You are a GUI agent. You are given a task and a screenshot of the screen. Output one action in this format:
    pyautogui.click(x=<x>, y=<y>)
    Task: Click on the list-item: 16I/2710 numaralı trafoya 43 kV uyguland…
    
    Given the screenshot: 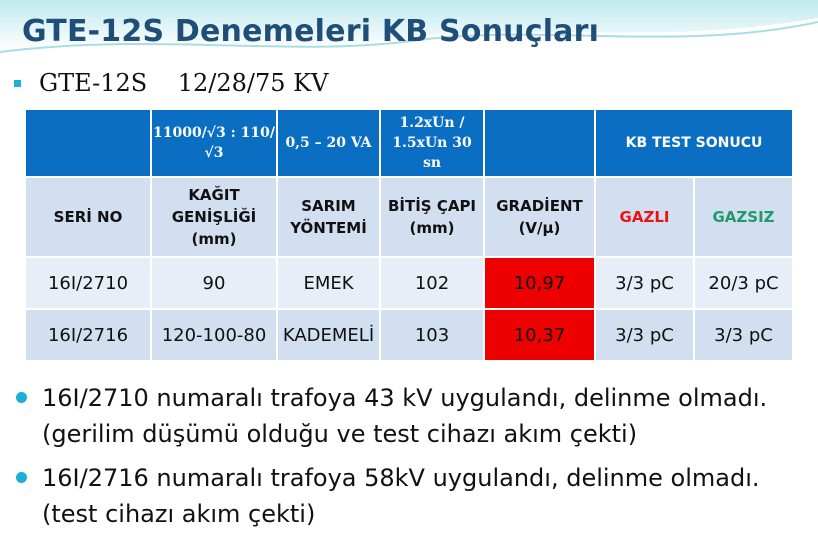 What is the action you would take?
    pyautogui.click(x=414, y=416)
    